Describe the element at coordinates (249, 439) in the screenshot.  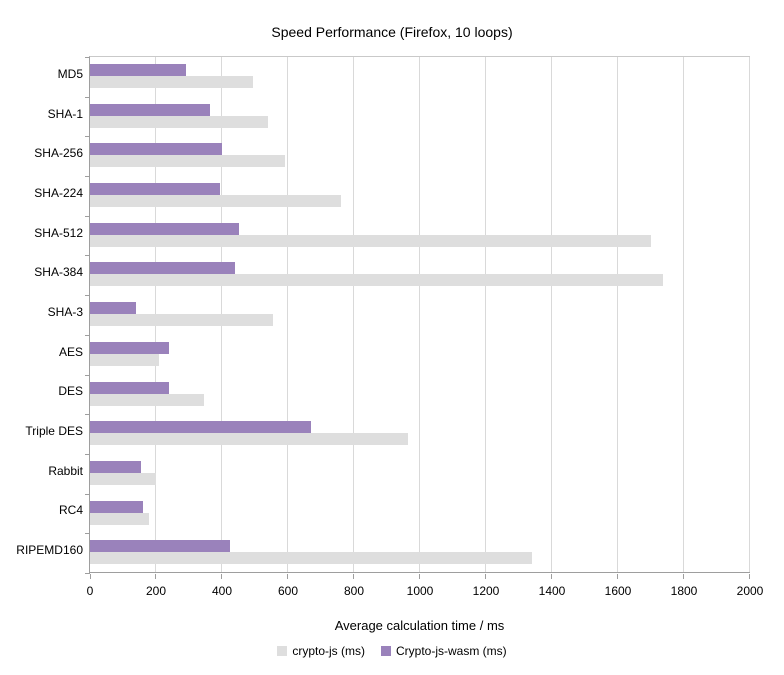
I see `bar-crypto-js-triple-des` at that location.